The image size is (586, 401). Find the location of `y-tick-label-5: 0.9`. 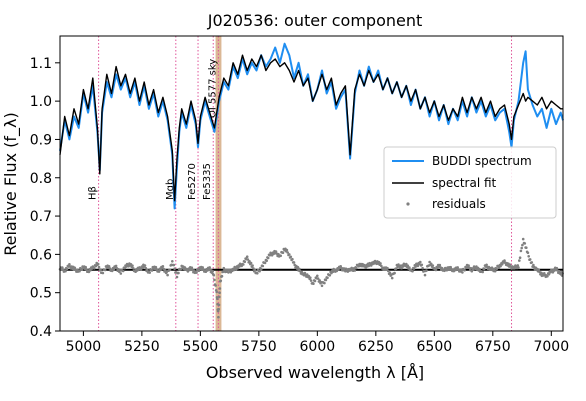

y-tick-label-5: 0.9 is located at coordinates (41, 140).